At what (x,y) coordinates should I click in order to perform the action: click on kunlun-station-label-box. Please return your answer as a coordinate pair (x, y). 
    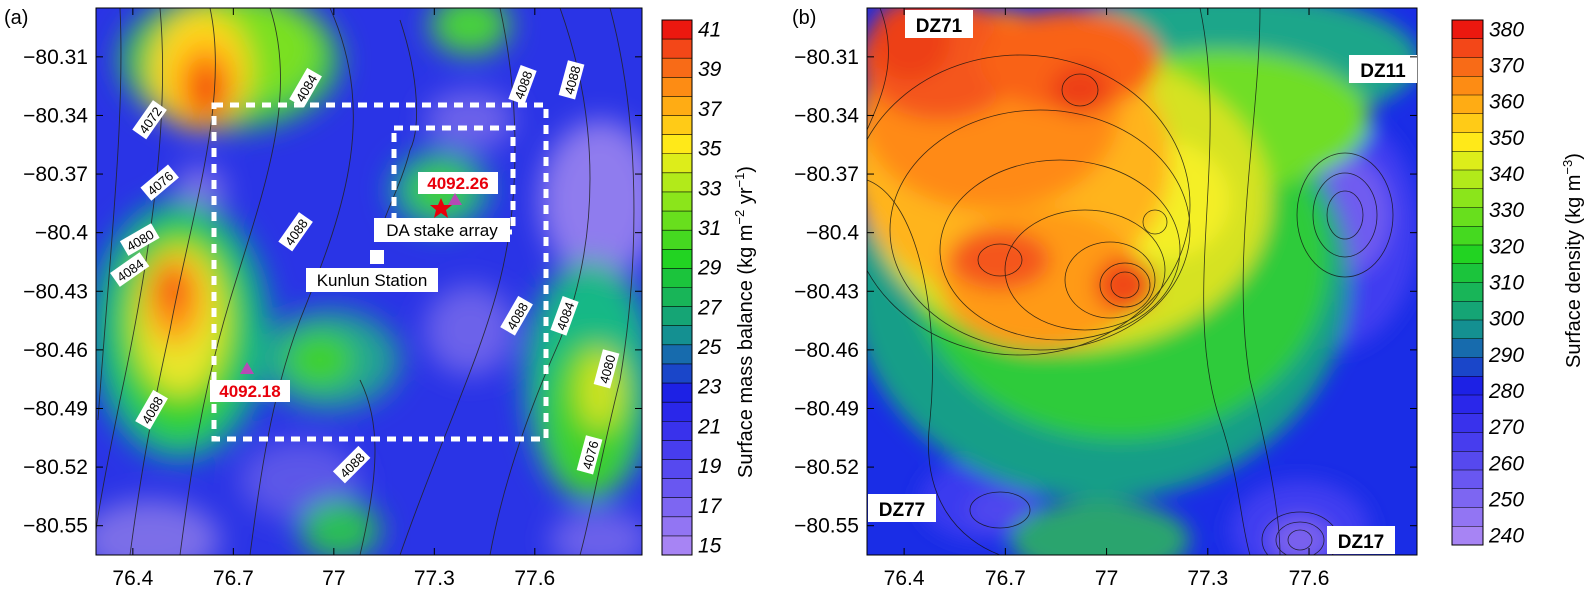
    Looking at the image, I should click on (372, 280).